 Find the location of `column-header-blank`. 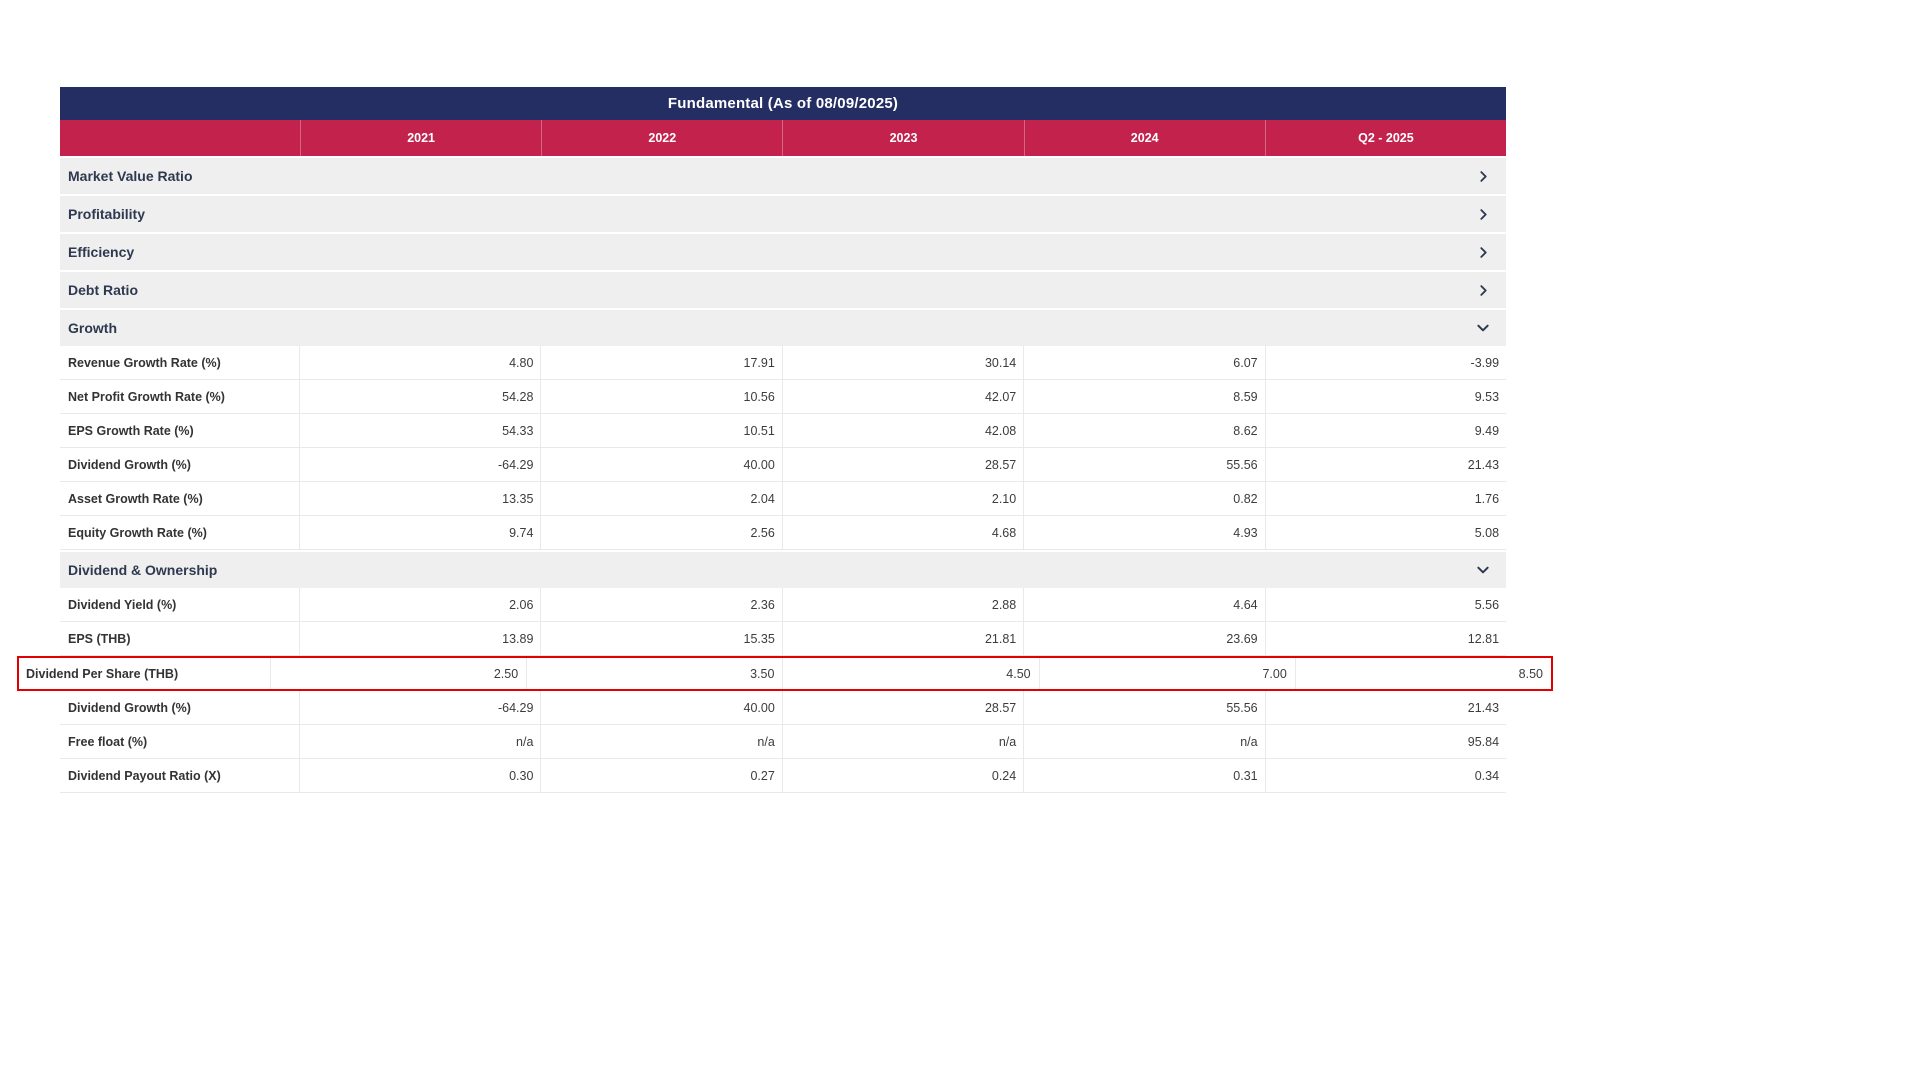

column-header-blank is located at coordinates (180, 138).